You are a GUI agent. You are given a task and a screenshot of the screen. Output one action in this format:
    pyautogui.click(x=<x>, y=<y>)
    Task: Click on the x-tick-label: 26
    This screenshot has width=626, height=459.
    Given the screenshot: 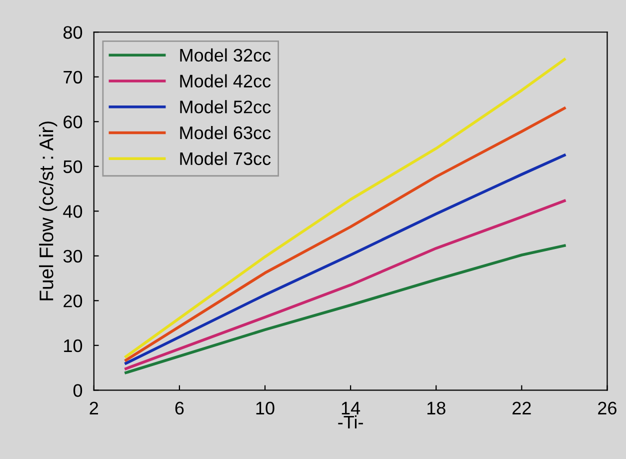 What is the action you would take?
    pyautogui.click(x=607, y=408)
    